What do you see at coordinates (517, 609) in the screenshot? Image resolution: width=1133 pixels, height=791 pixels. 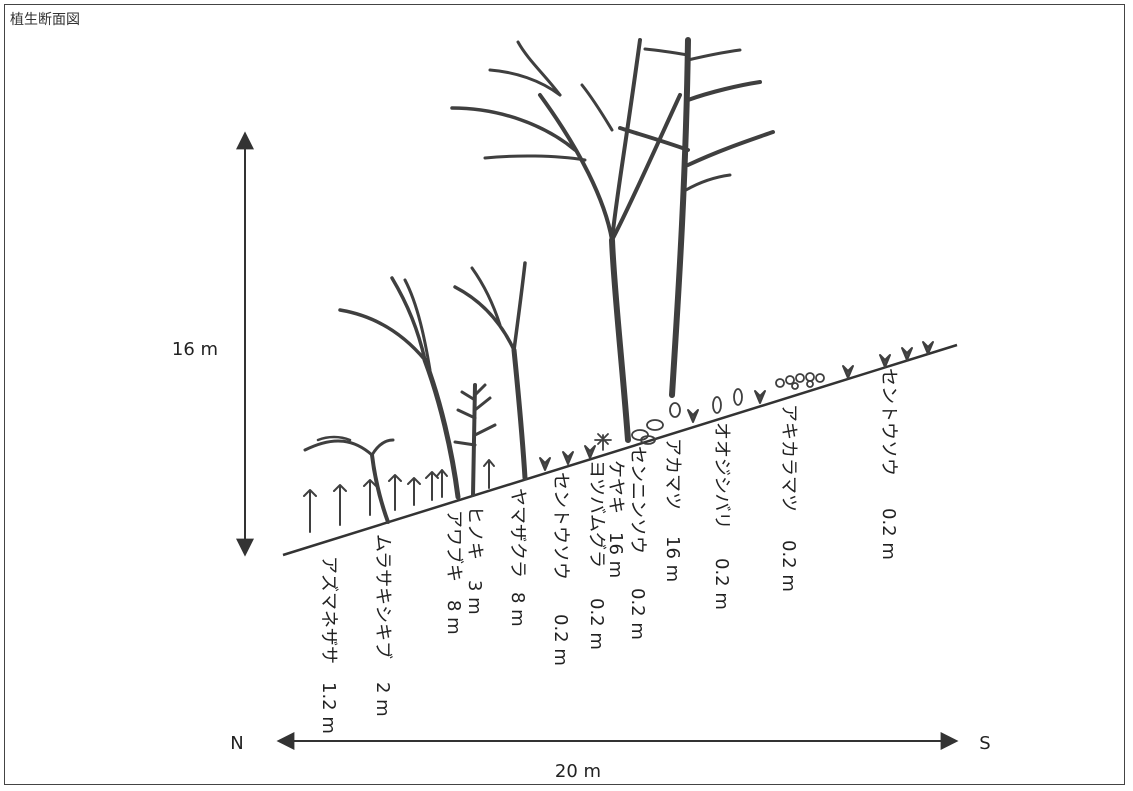 I see `species-height-5: 8 m` at bounding box center [517, 609].